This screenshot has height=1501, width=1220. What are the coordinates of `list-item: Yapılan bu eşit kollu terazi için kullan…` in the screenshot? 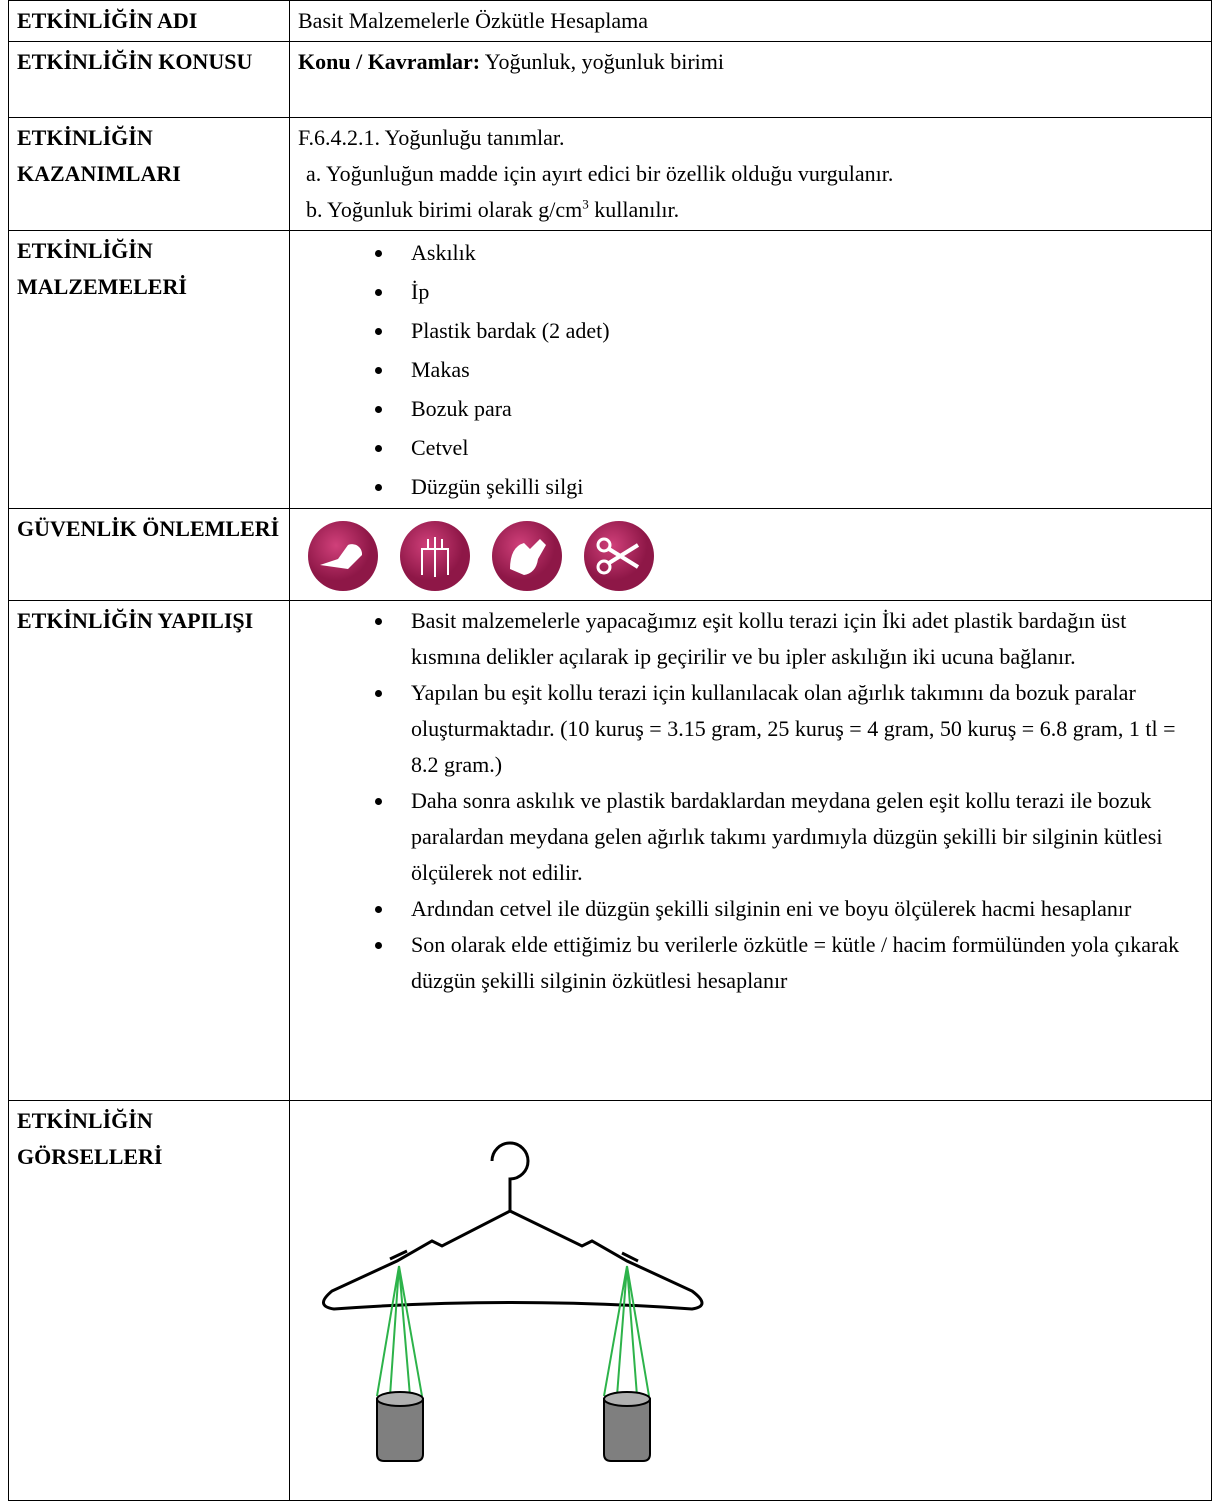 It's located at (789, 729).